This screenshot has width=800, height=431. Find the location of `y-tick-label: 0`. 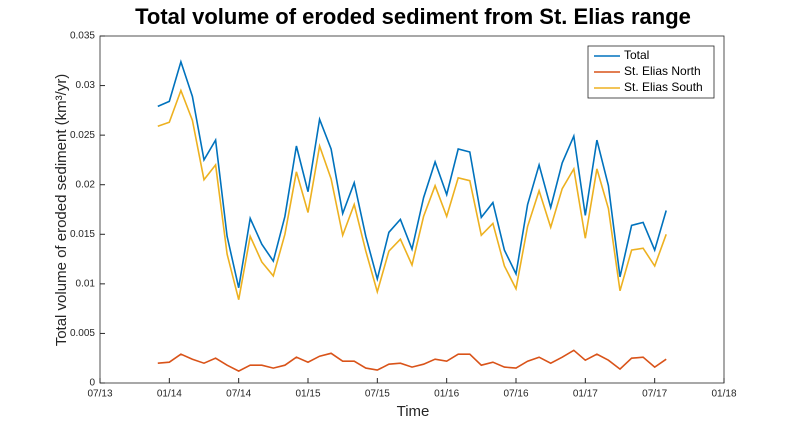

y-tick-label: 0 is located at coordinates (92, 383).